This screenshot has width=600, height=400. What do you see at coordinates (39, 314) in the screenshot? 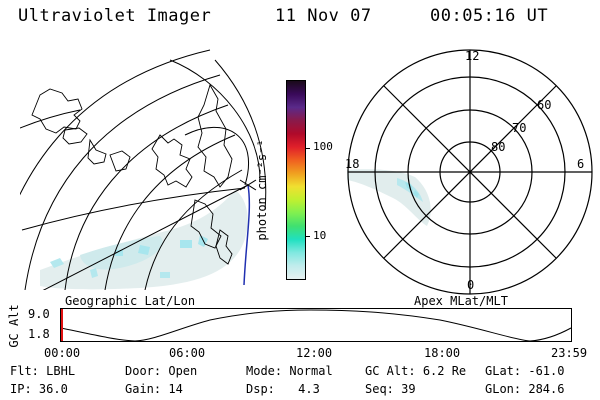
I see `timeline-ytick: 9.0` at bounding box center [39, 314].